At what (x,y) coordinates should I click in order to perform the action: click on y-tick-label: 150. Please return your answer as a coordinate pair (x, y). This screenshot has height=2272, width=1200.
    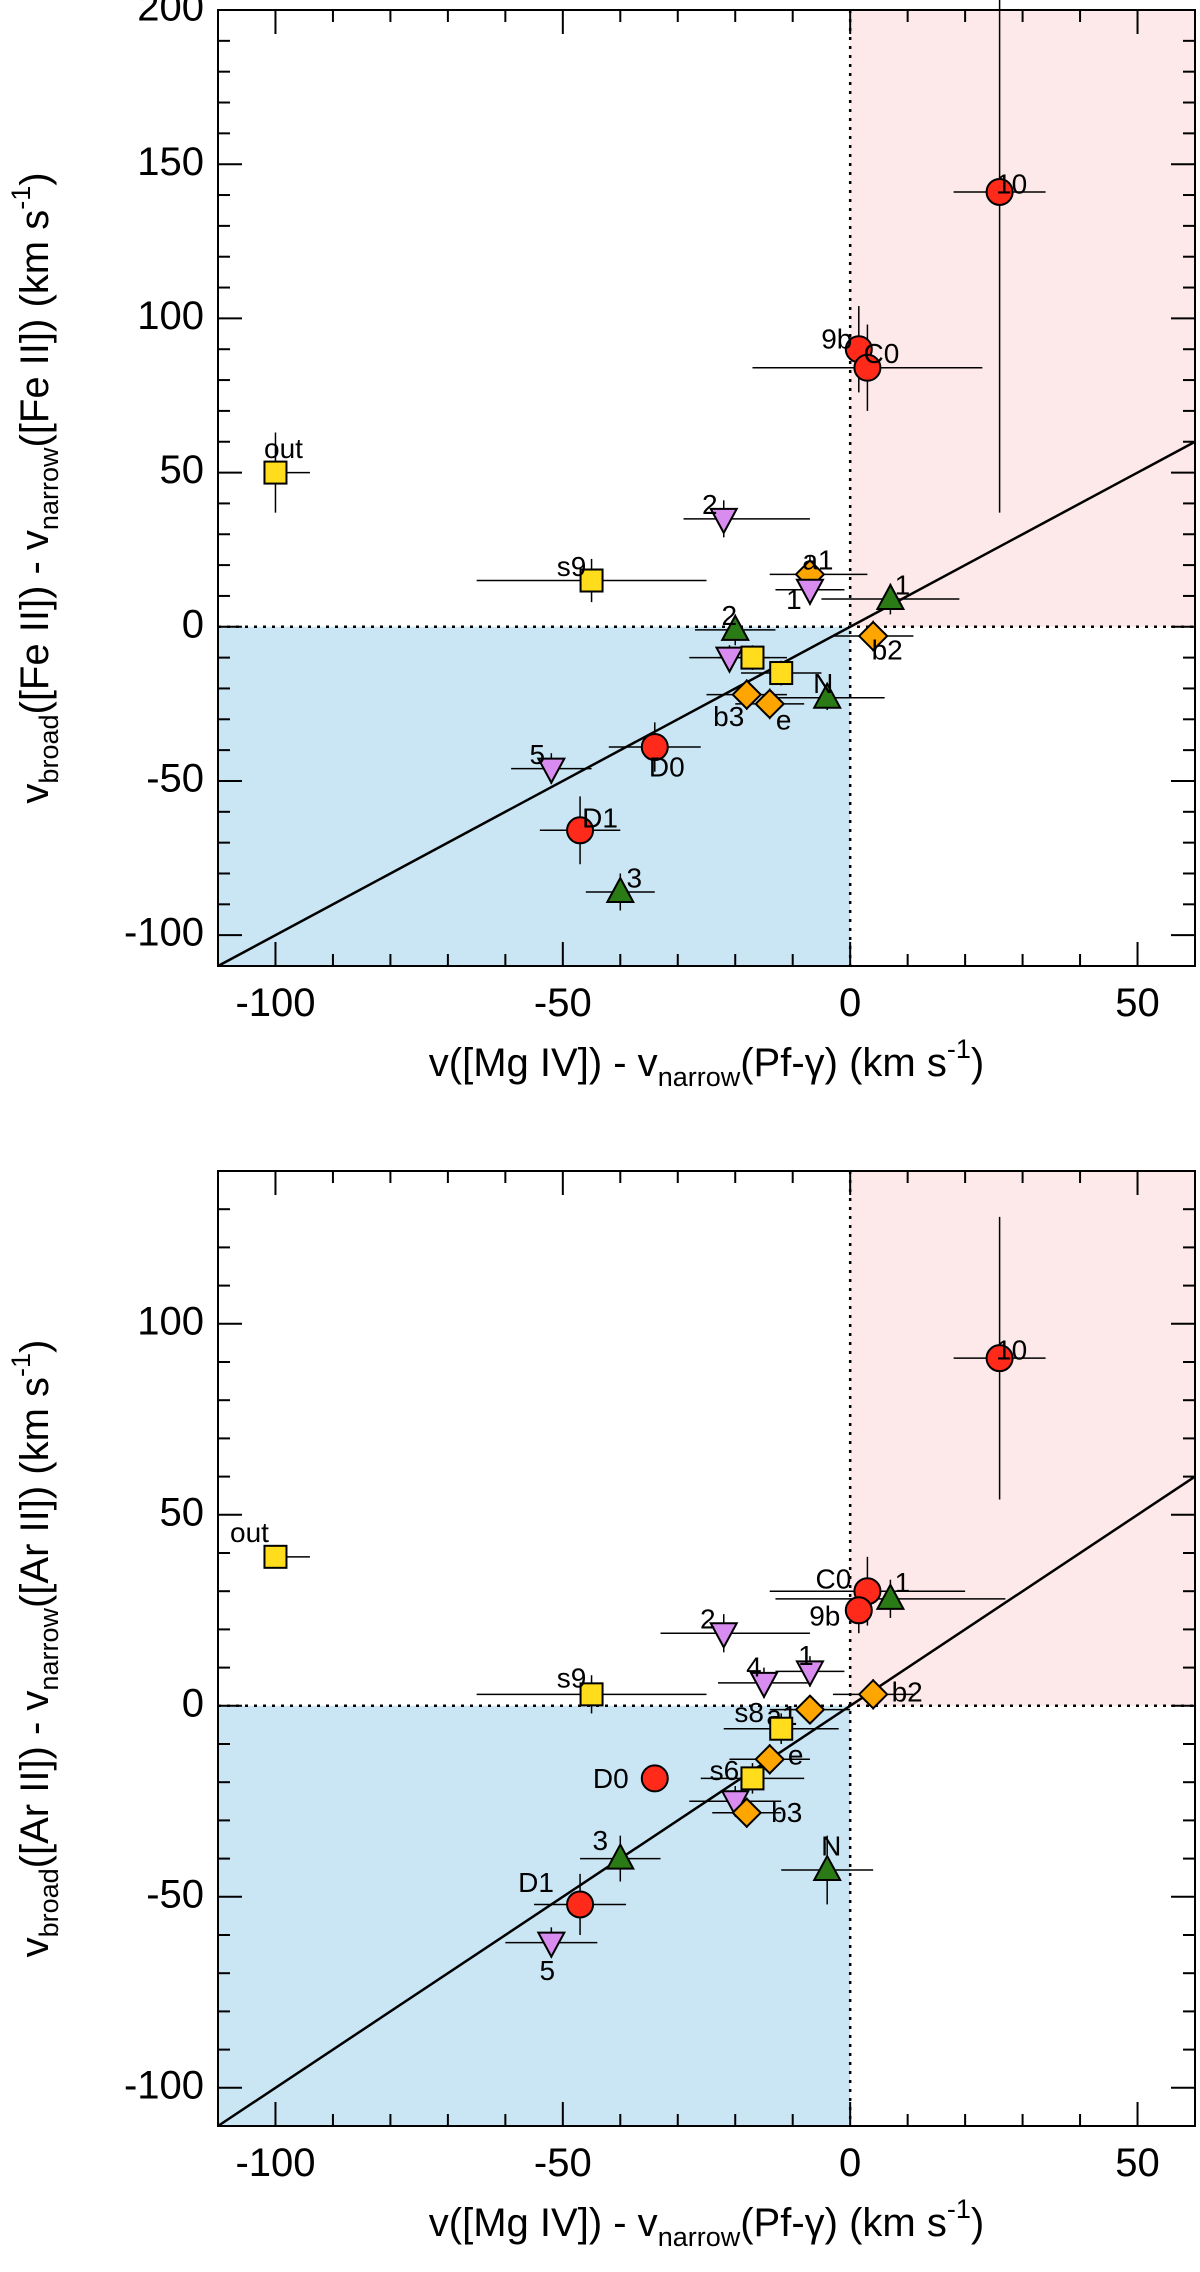
    Looking at the image, I should click on (170, 162).